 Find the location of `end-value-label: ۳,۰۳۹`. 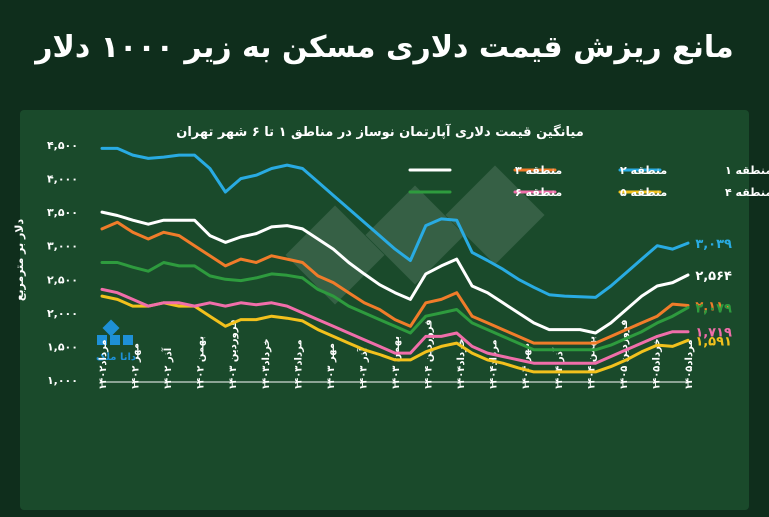

end-value-label: ۳,۰۳۹ is located at coordinates (713, 244).